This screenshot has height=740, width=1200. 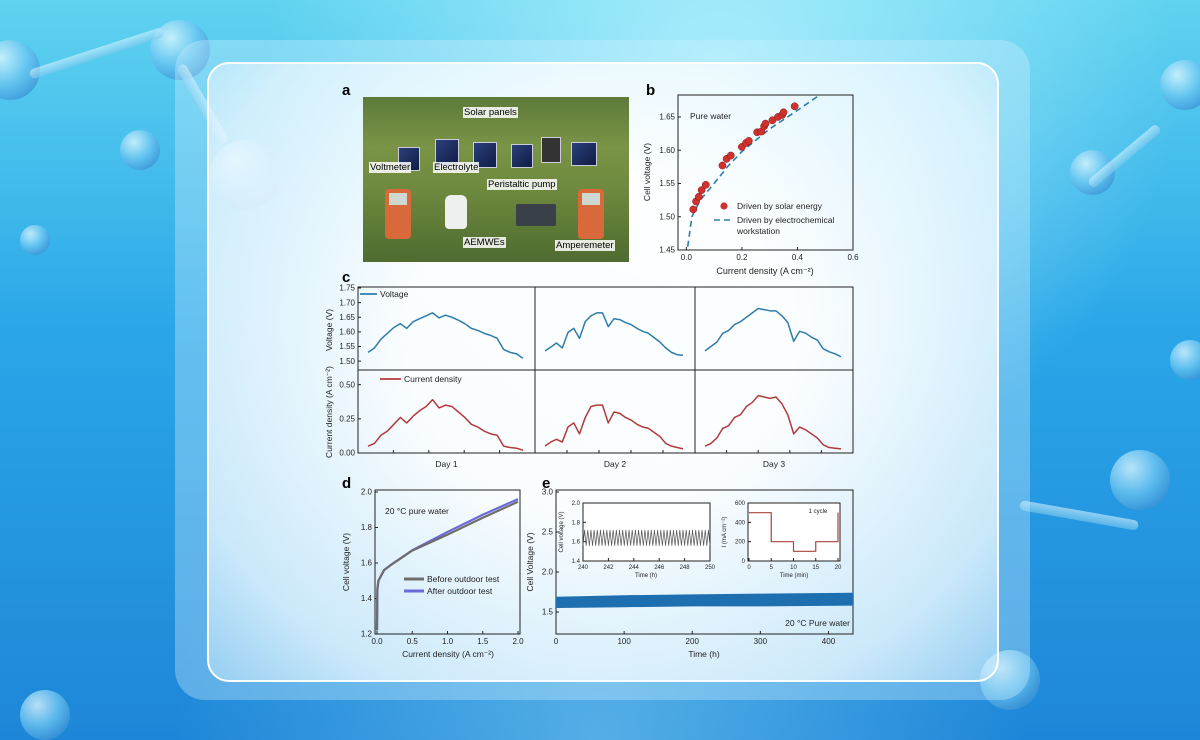 I want to click on after-test-curve, so click(x=447, y=564).